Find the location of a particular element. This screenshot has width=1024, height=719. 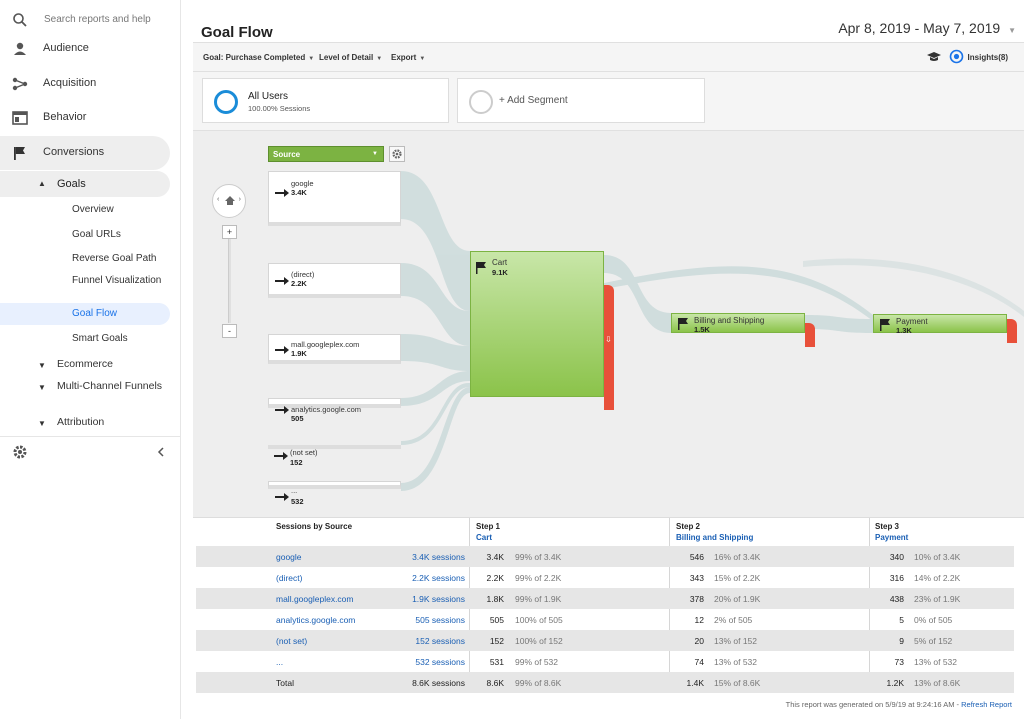

step2-percent: 20% of 1.9K is located at coordinates (737, 599).